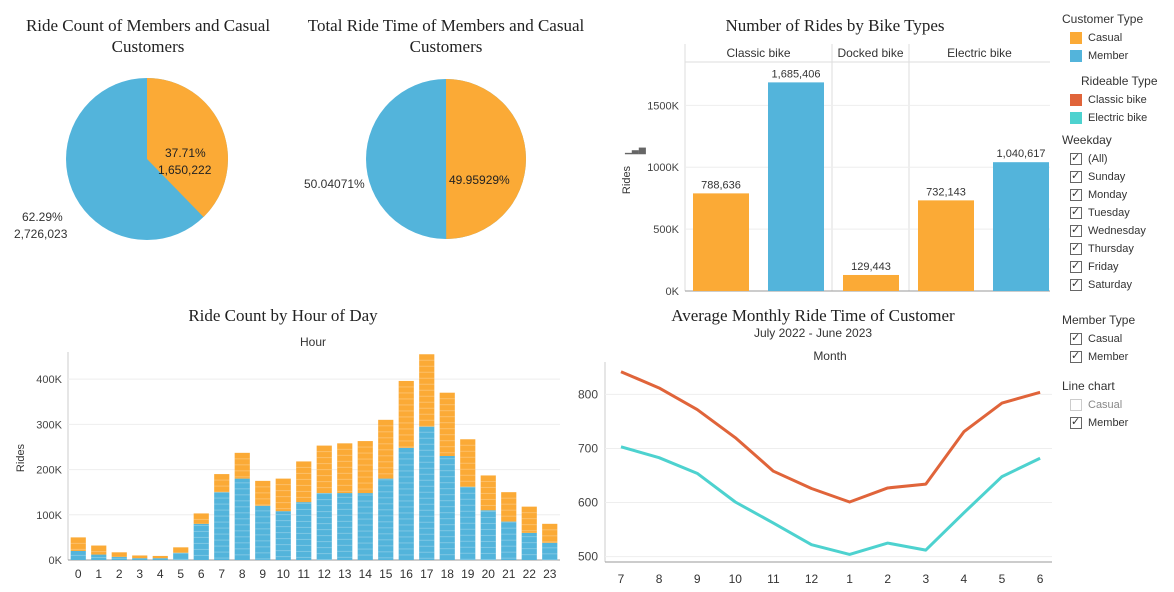 The height and width of the screenshot is (592, 1174). I want to click on pie2-slice-casual, so click(486, 159).